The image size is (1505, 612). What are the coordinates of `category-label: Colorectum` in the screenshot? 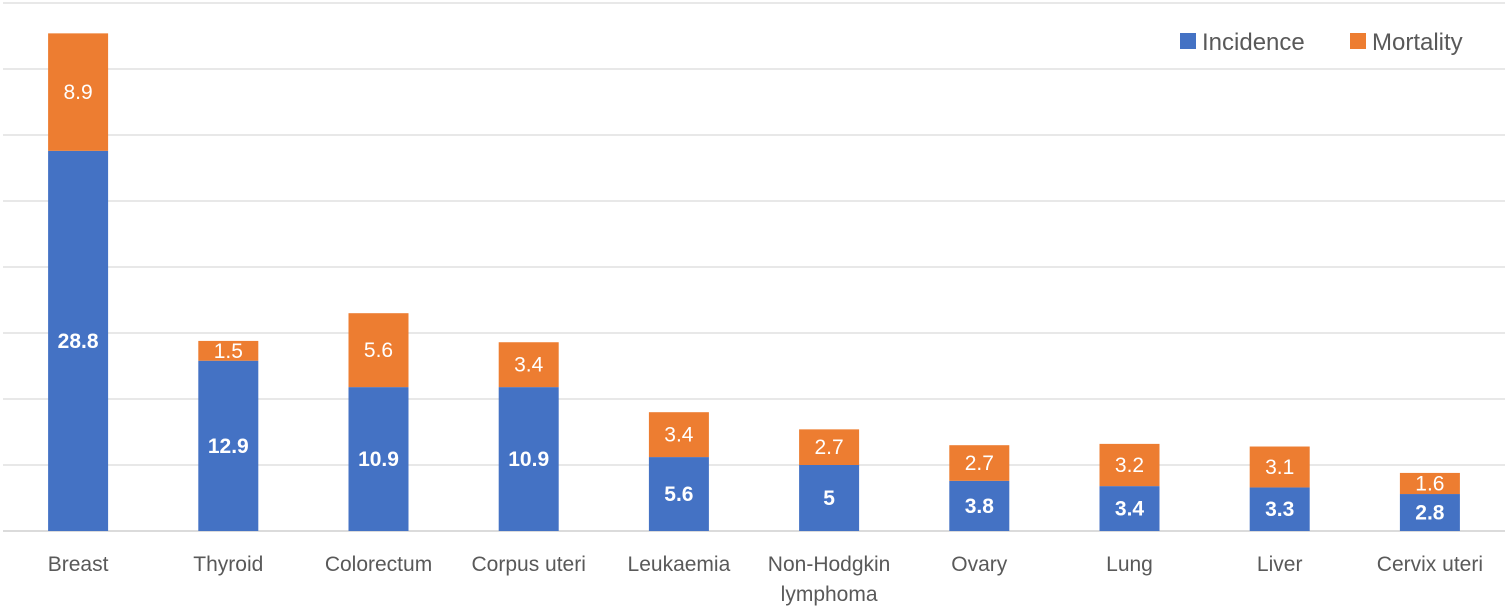 It's located at (378, 564).